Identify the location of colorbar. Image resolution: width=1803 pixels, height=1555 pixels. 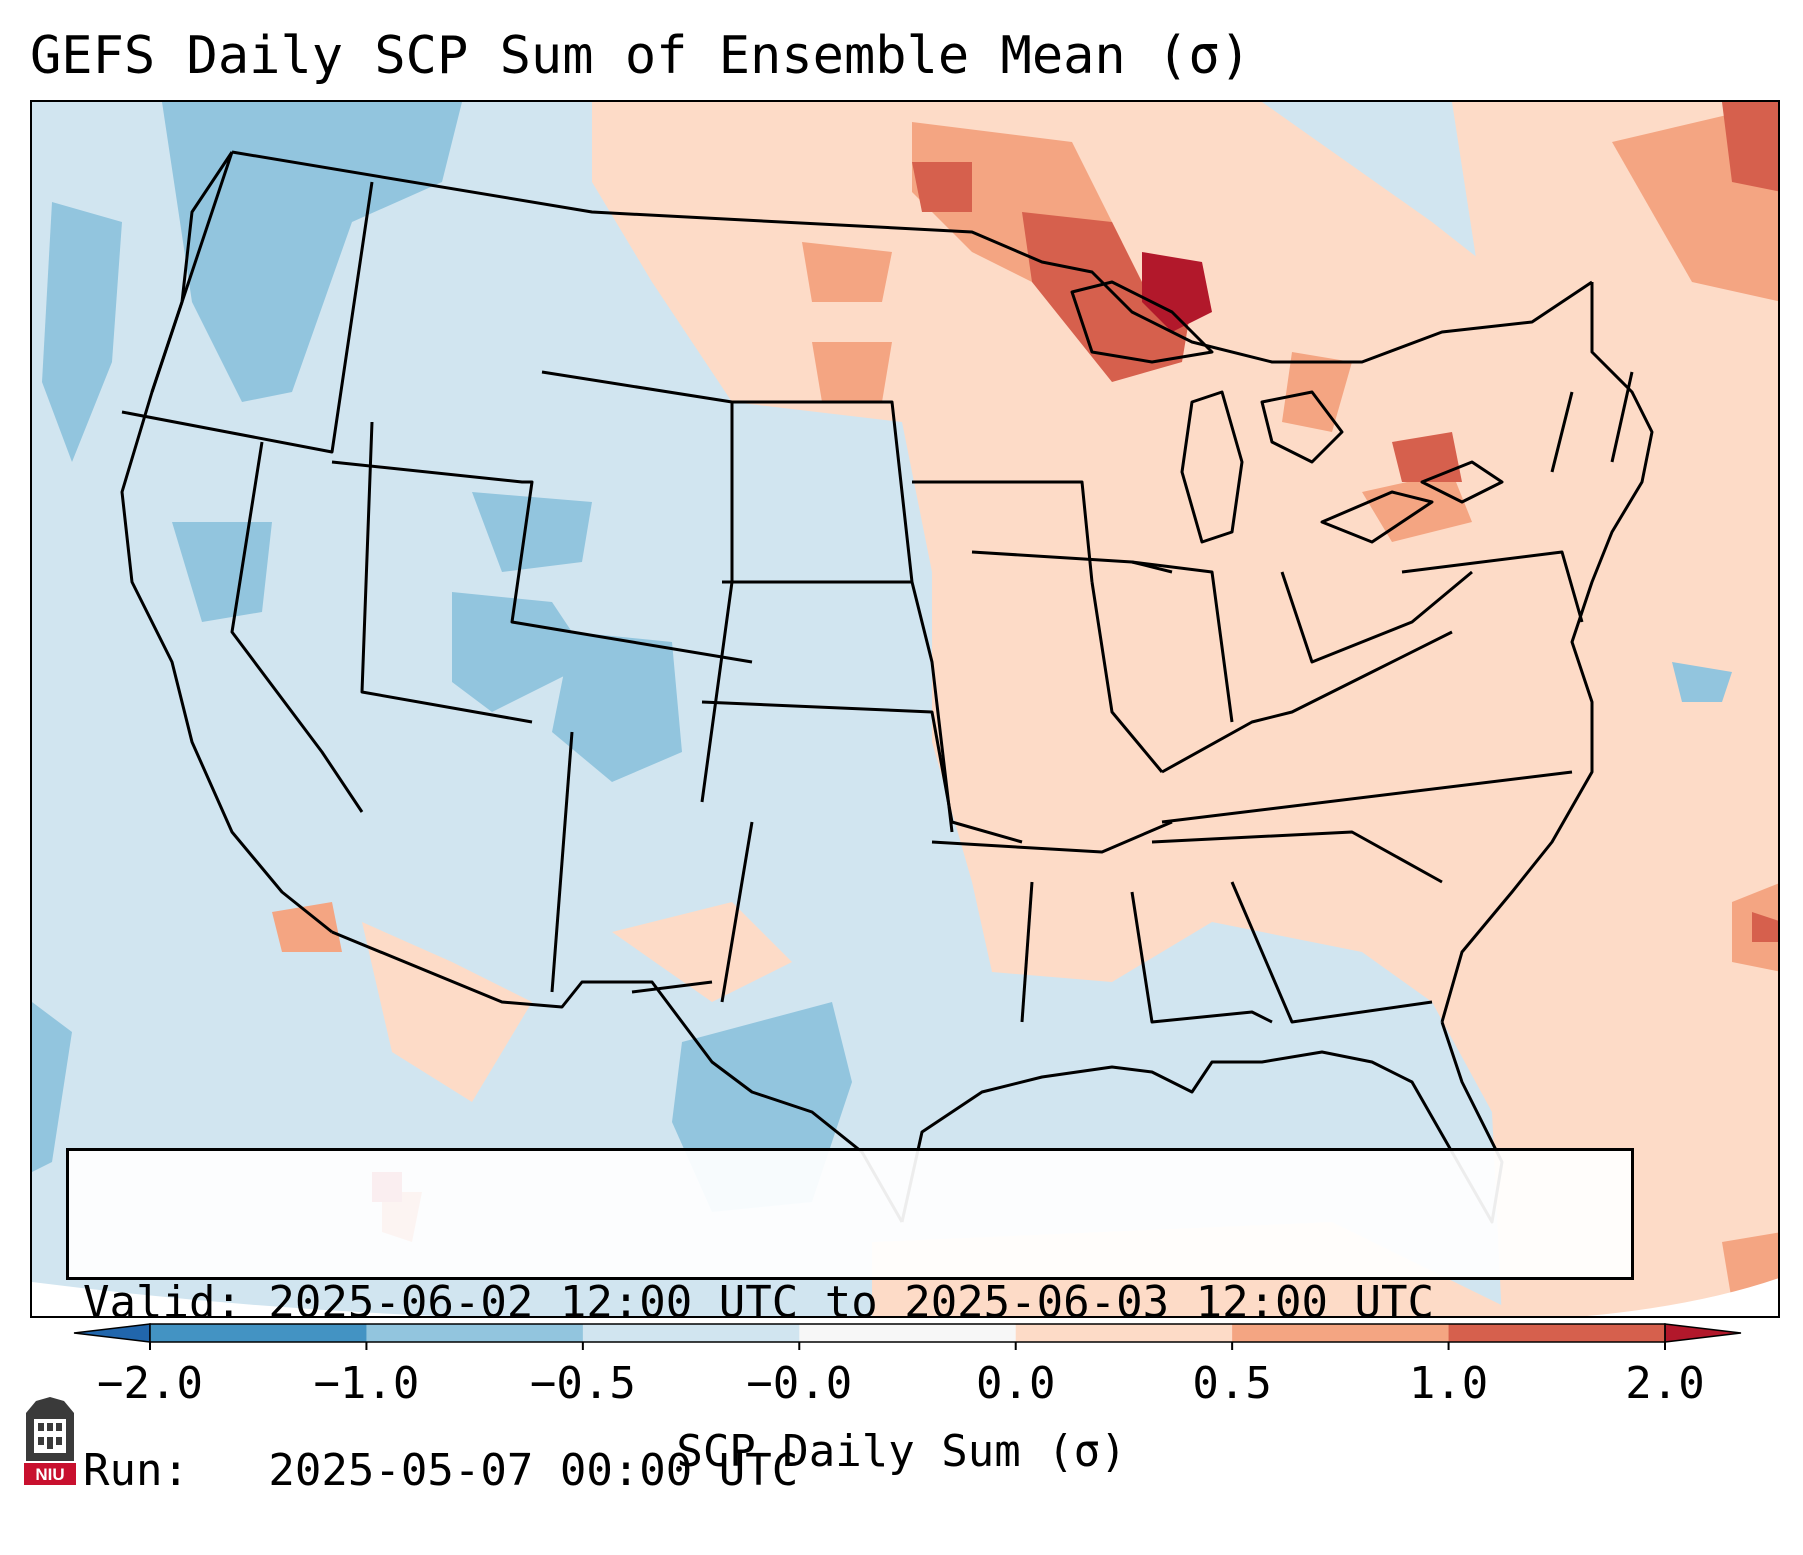
(907, 1336).